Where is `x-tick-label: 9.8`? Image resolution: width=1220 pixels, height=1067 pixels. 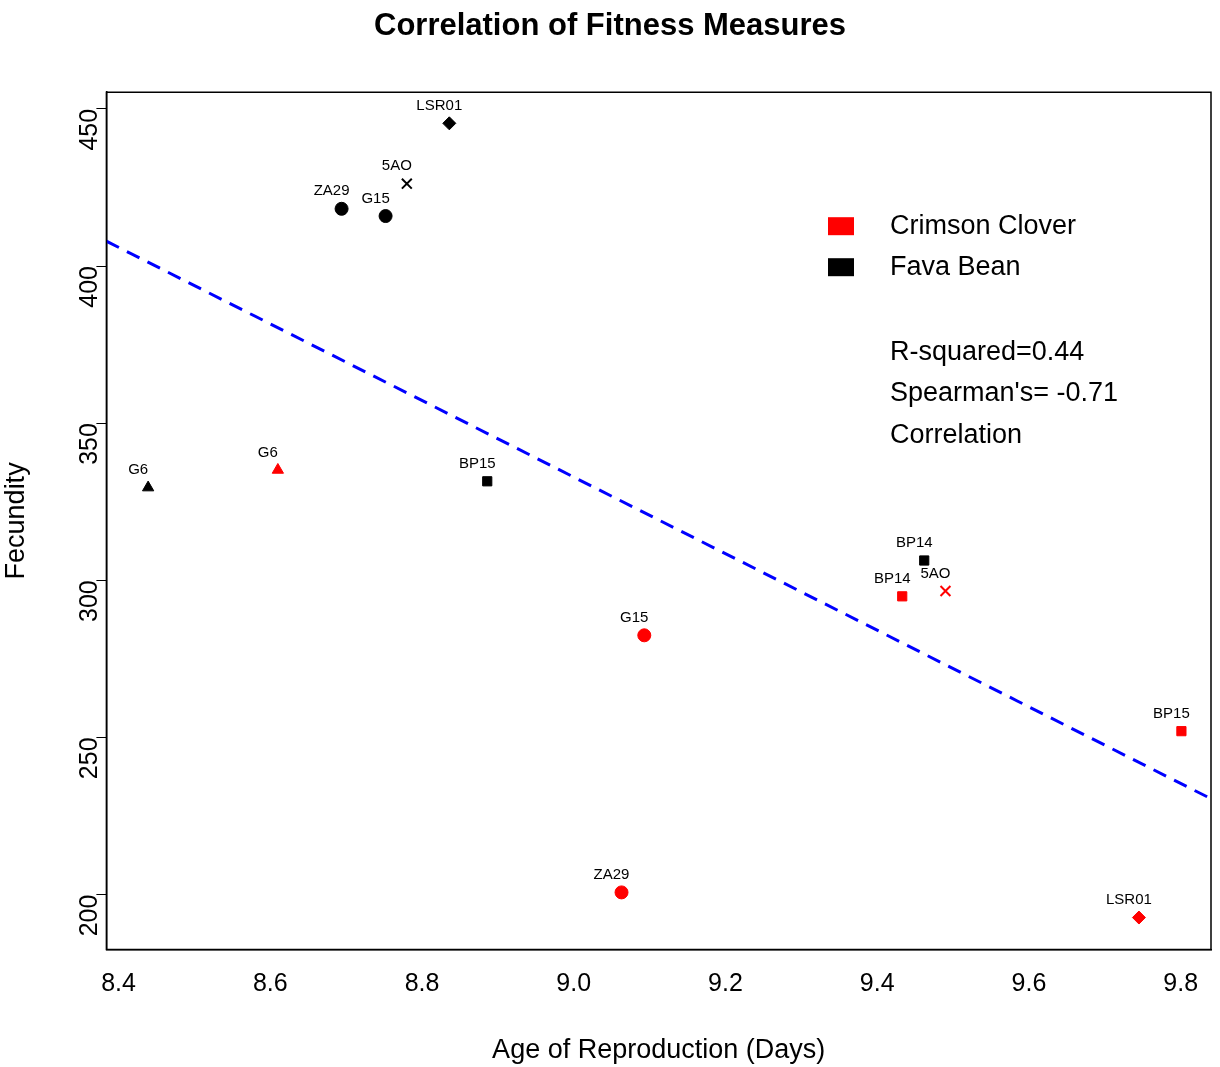
x-tick-label: 9.8 is located at coordinates (1181, 982).